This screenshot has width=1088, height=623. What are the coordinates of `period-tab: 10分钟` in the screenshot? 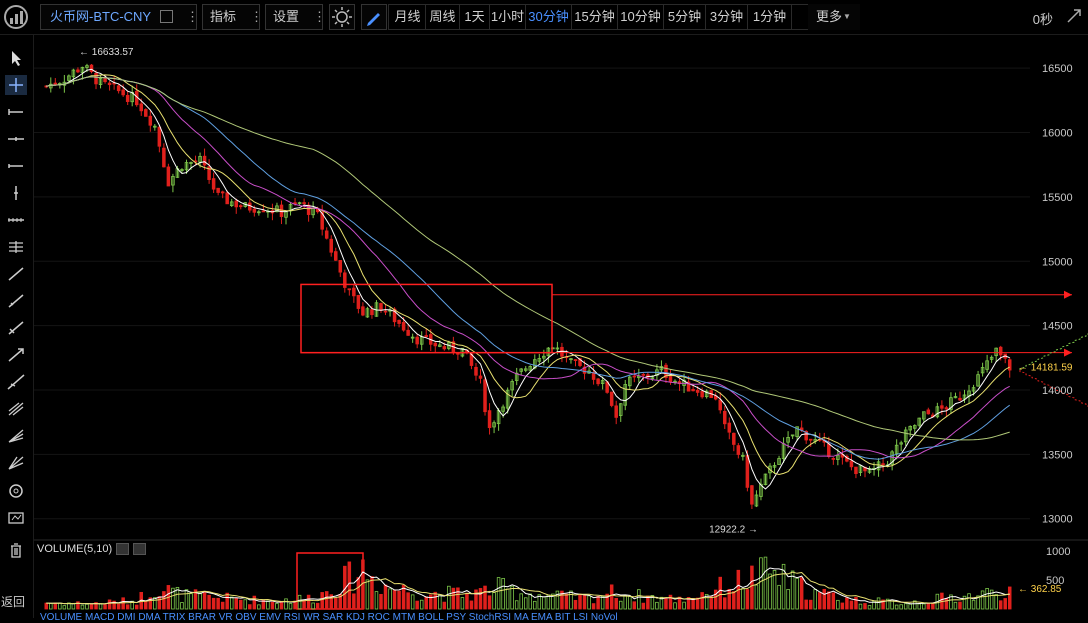 It's located at (641, 17).